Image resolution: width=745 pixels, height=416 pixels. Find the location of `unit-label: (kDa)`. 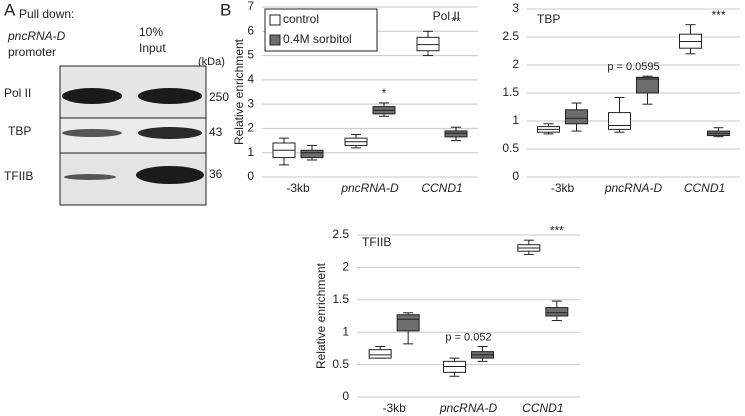

unit-label: (kDa) is located at coordinates (211, 62).